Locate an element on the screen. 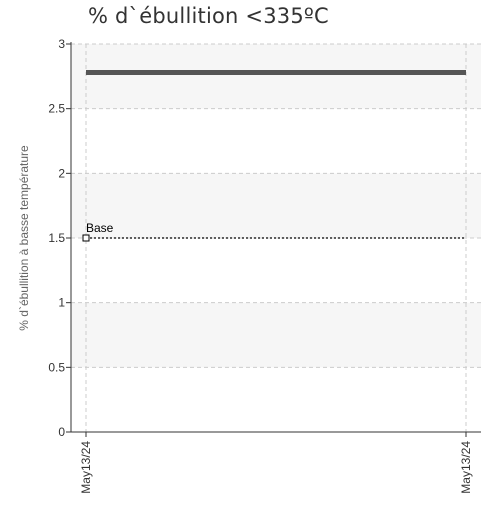 This screenshot has height=511, width=492. y-tick-label: 2 is located at coordinates (61, 173).